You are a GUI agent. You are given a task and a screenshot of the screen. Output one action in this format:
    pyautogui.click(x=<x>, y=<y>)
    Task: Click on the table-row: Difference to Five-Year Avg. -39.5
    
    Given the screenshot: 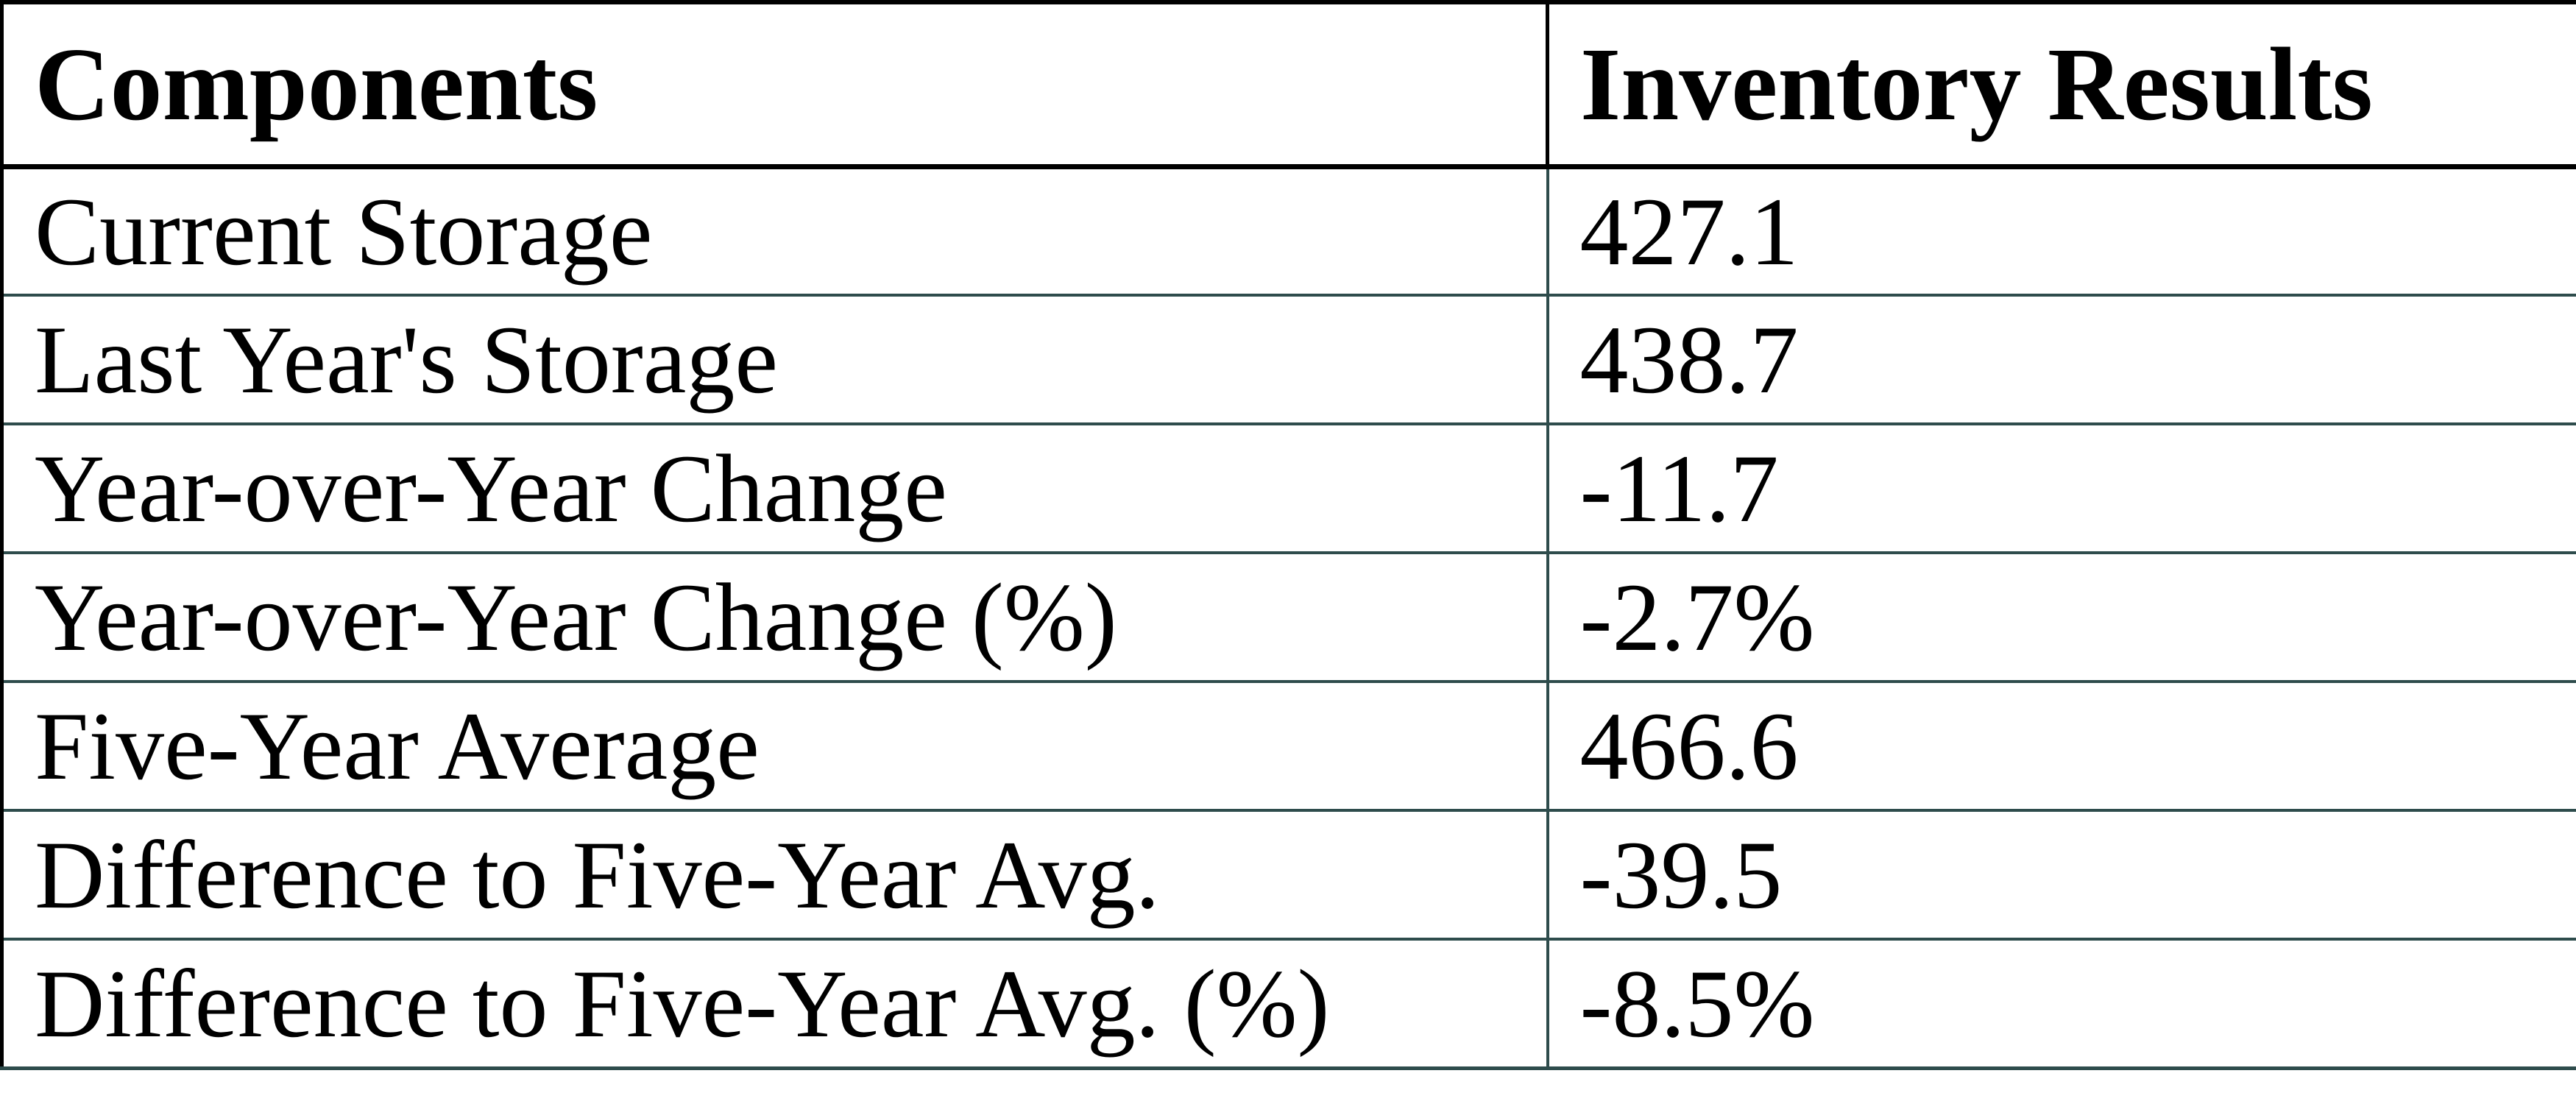 What is the action you would take?
    pyautogui.click(x=1288, y=875)
    